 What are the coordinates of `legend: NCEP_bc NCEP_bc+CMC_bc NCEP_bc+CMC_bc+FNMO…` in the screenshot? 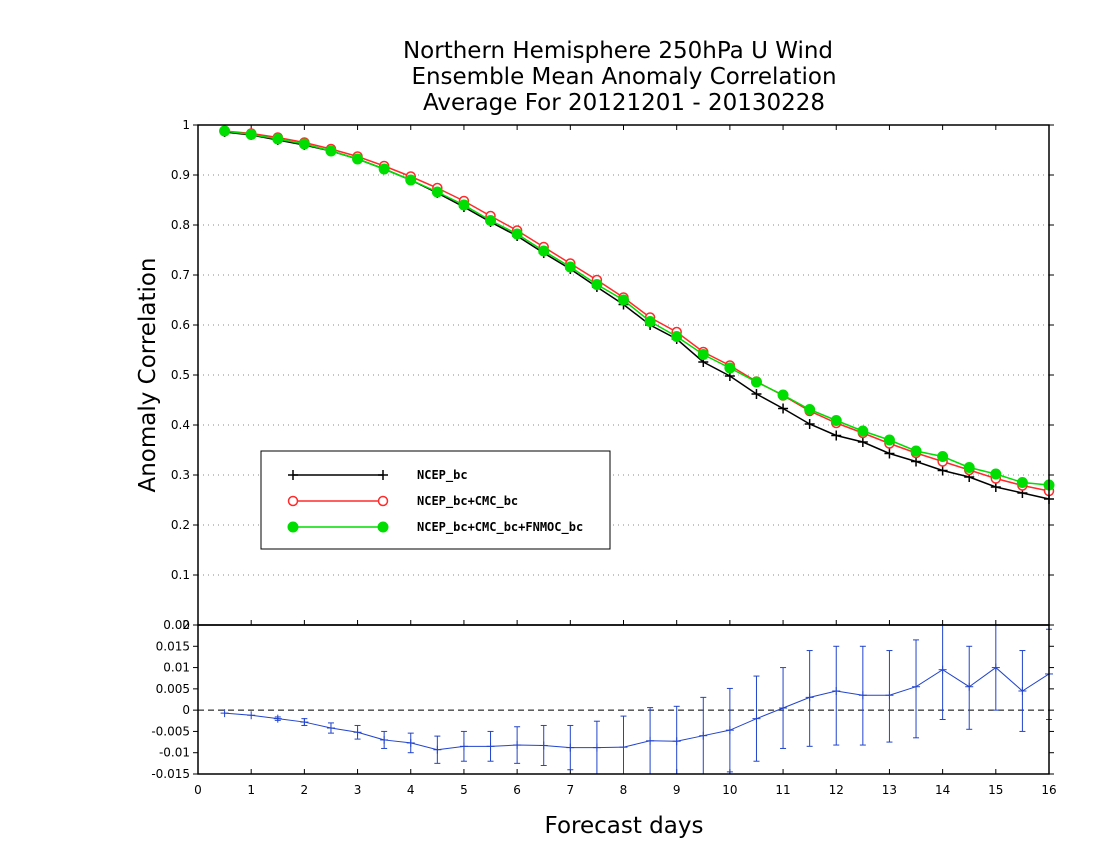 It's located at (435, 500).